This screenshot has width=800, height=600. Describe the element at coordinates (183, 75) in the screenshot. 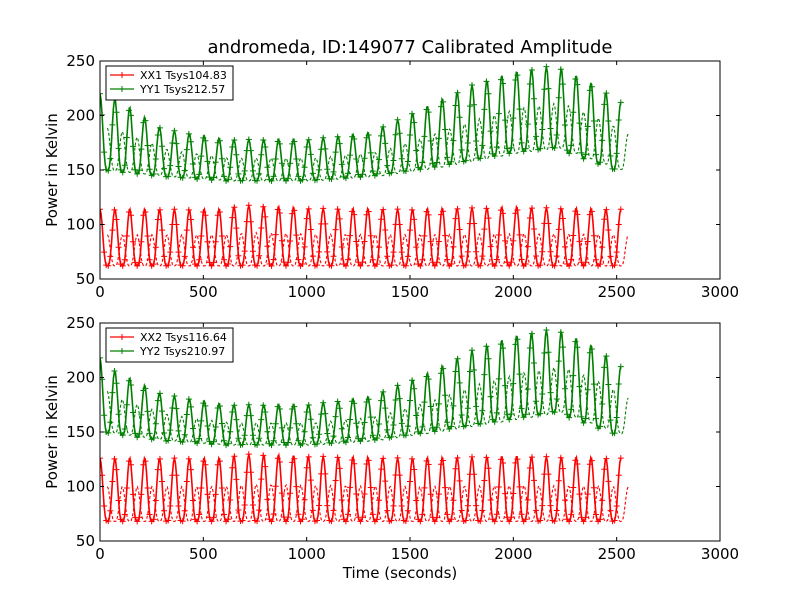

I see `legend-entry: XX1 Tsys104.83` at that location.